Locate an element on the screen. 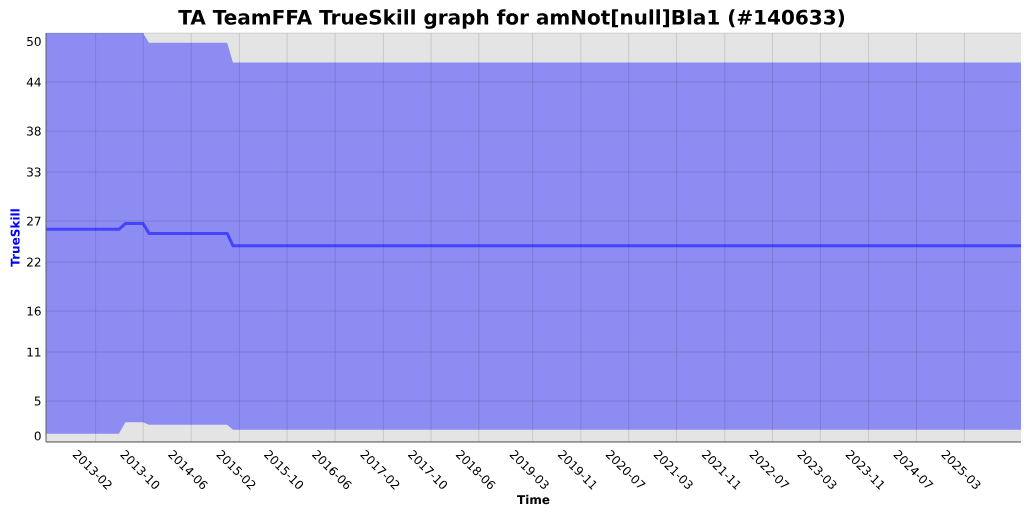 The width and height of the screenshot is (1024, 512). y-tick-label: 44 is located at coordinates (33, 82).